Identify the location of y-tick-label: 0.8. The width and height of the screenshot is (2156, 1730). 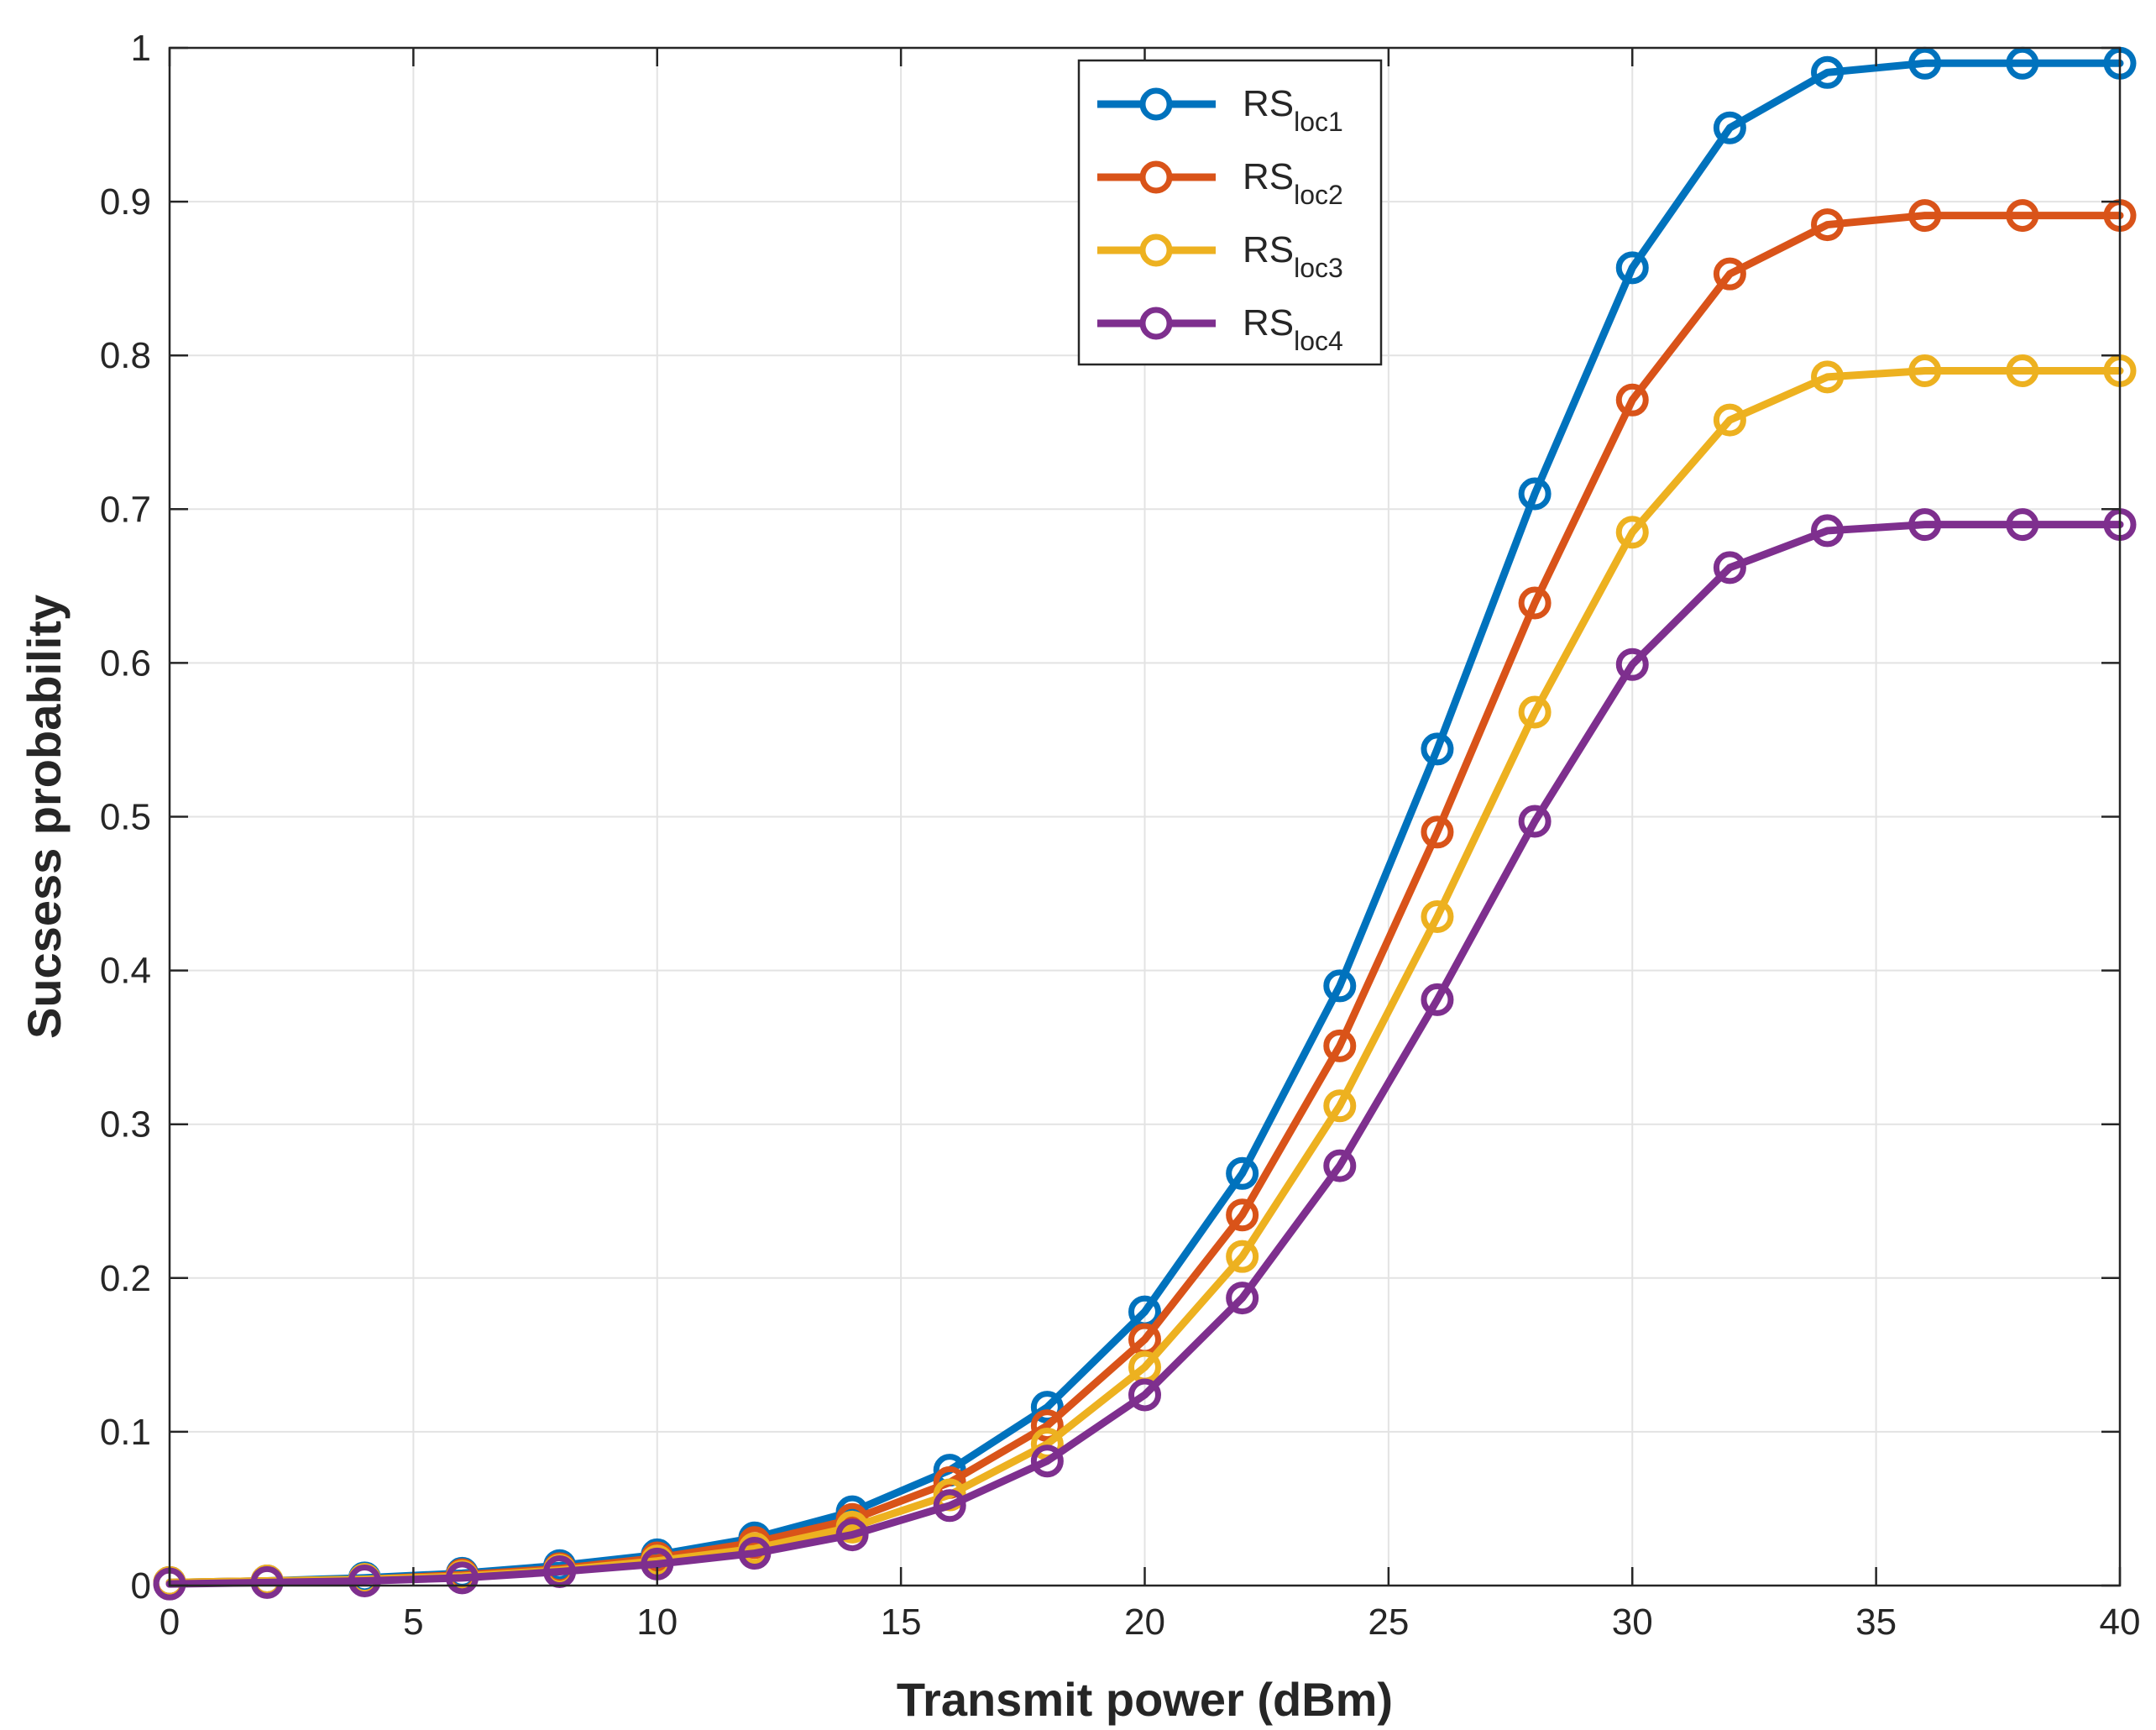
(125, 355).